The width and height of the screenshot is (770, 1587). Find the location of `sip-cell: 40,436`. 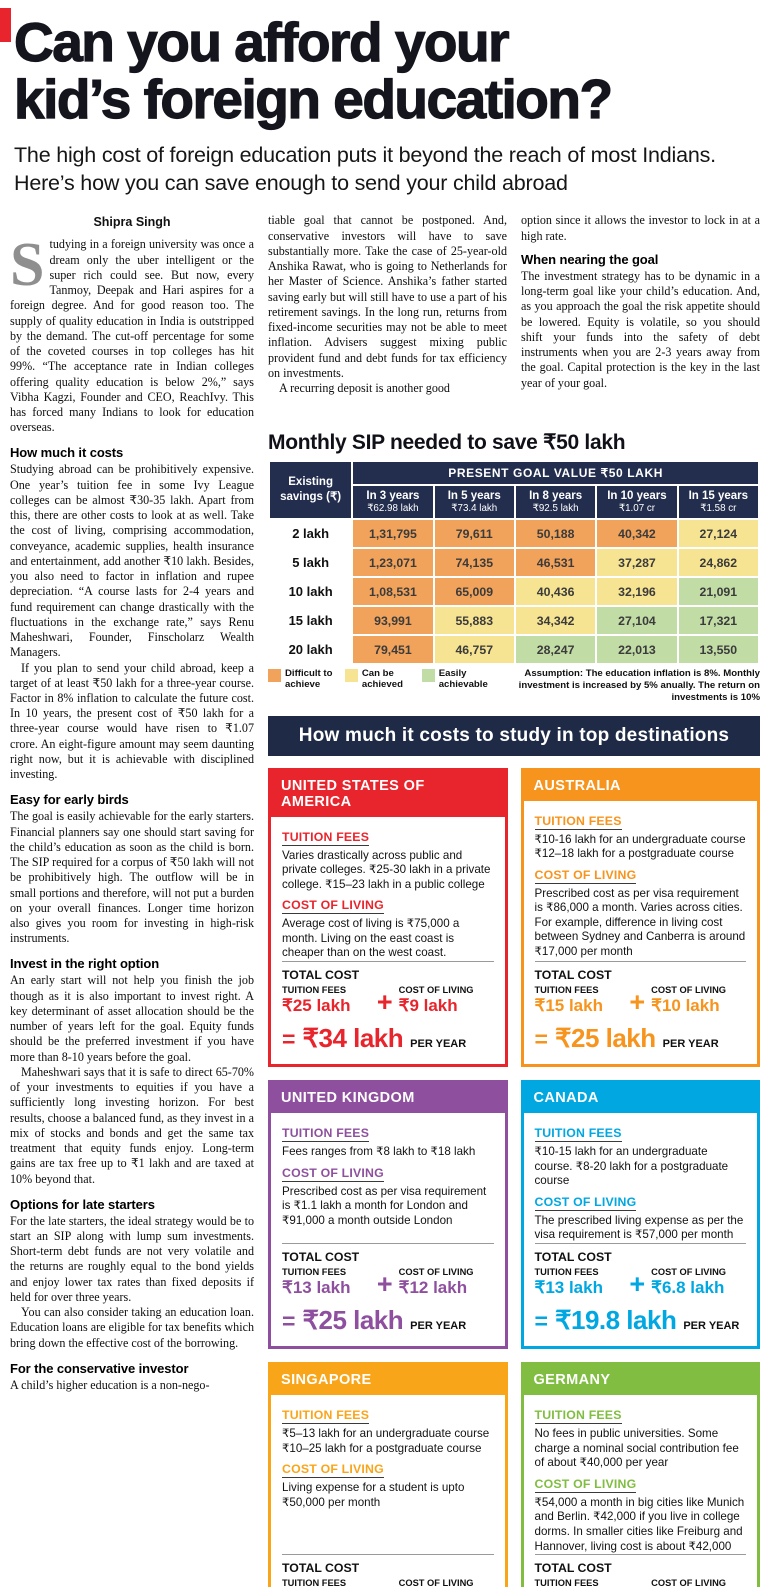

sip-cell: 40,436 is located at coordinates (555, 592).